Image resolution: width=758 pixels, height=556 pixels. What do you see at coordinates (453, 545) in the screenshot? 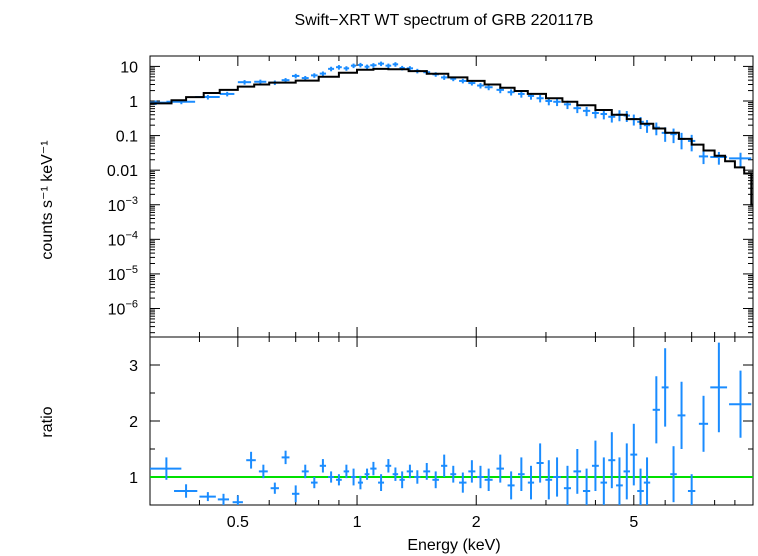
I see `x-axis-label: Energy (keV)` at bounding box center [453, 545].